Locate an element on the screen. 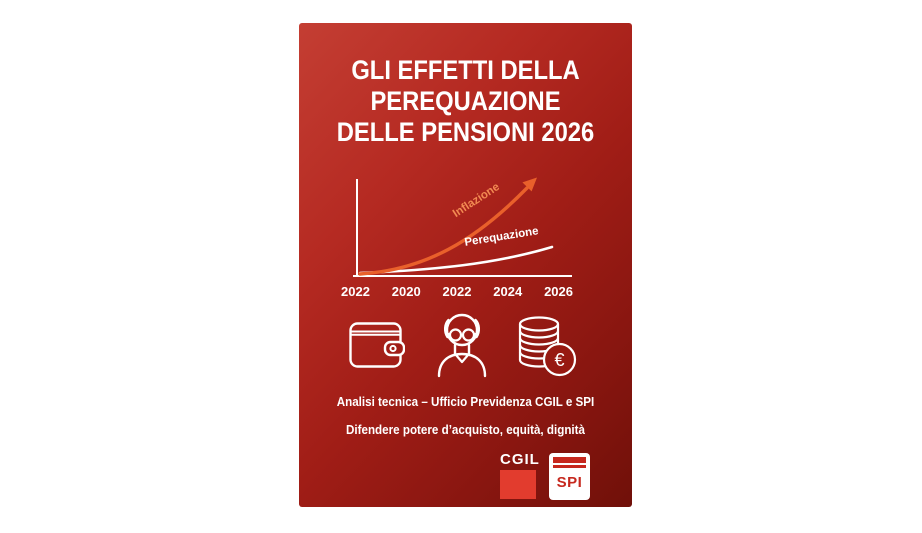  cgil-logo-text: CGIL is located at coordinates (520, 459).